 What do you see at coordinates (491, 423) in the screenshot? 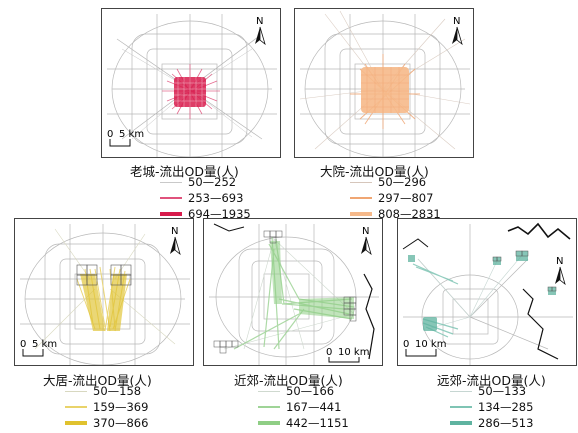
I see `legend-item: 286—513` at bounding box center [491, 423].